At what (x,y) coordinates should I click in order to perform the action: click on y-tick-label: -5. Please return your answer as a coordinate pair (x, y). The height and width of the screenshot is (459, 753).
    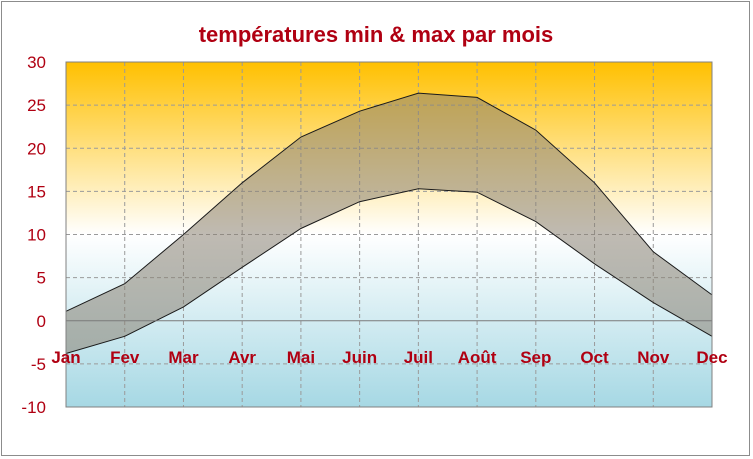
    Looking at the image, I should click on (38, 364).